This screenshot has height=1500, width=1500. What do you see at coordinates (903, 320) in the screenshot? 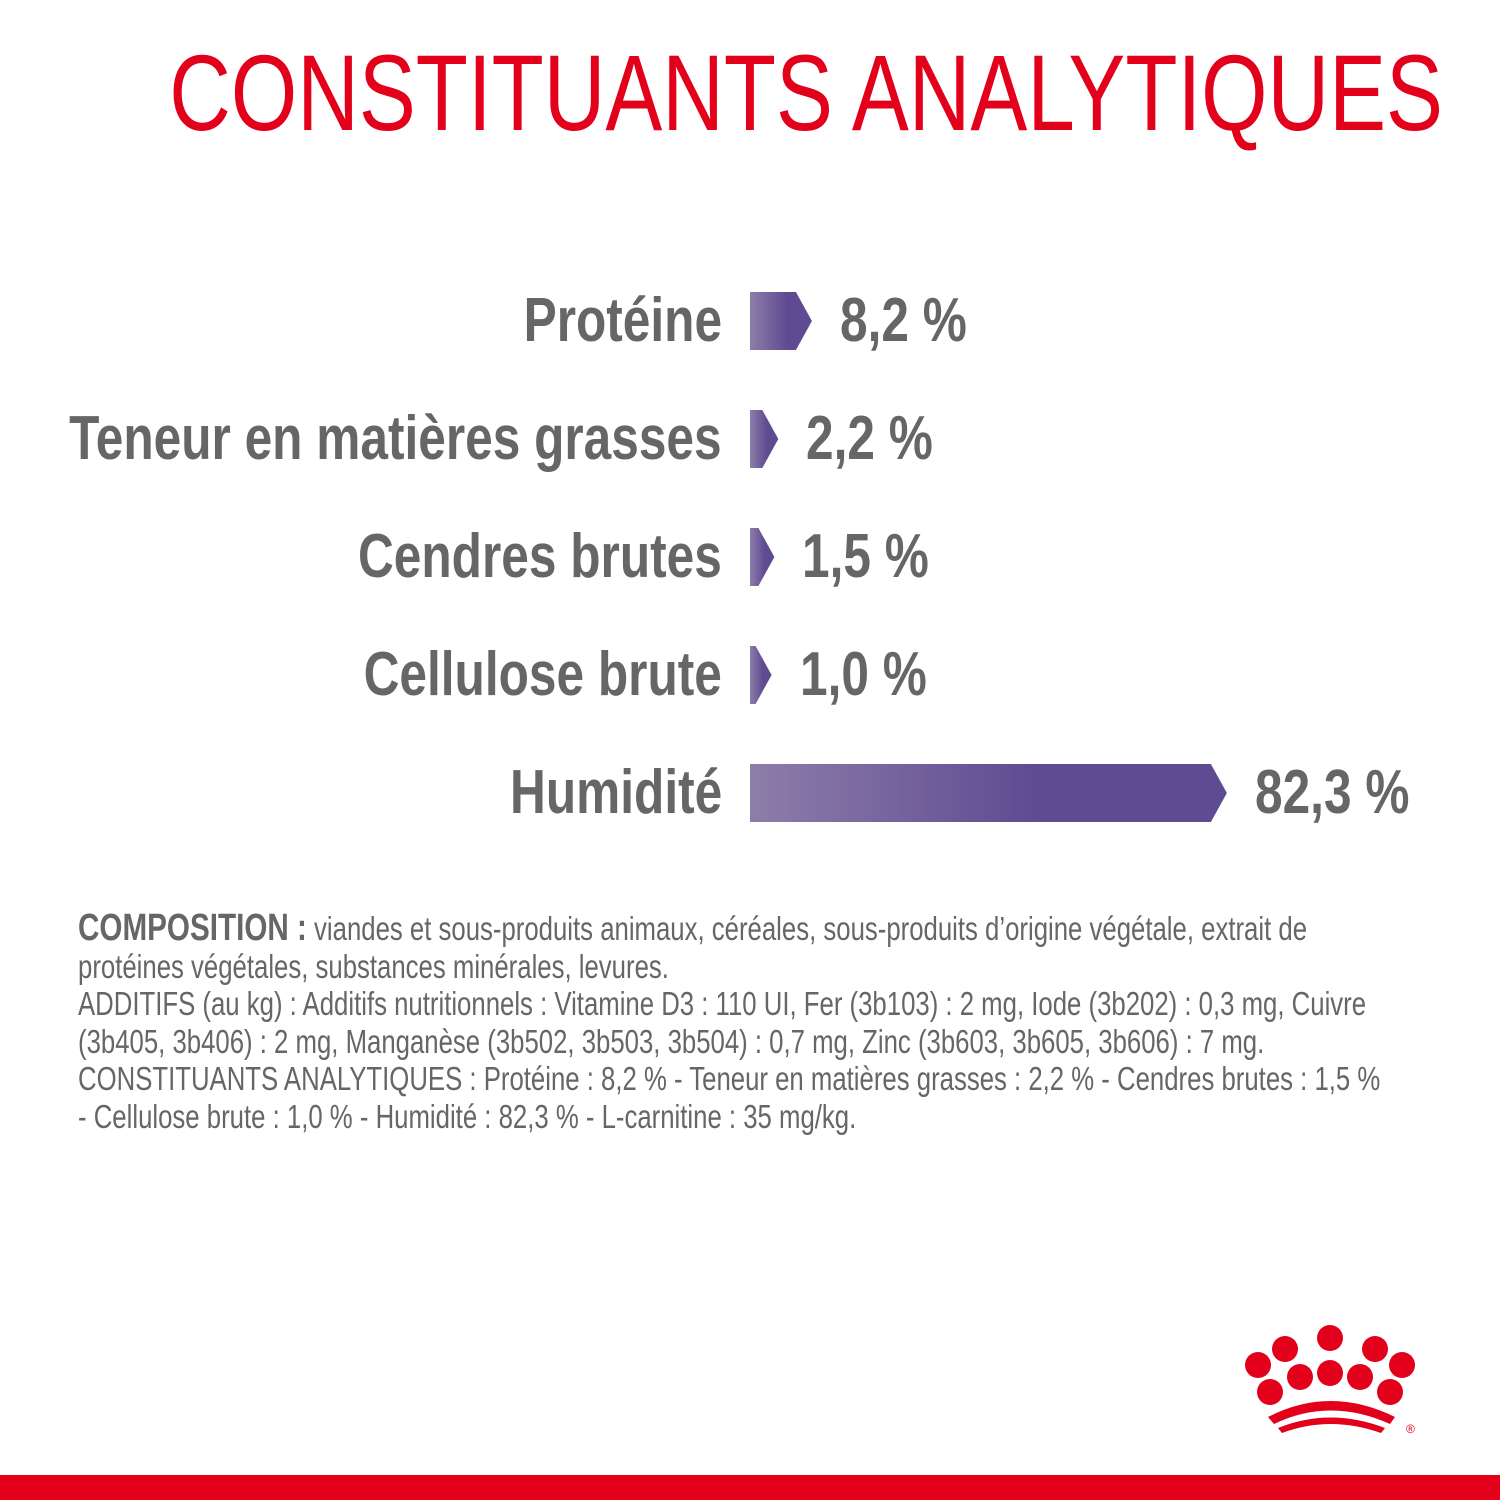
I see `value-label: 8,2 %` at bounding box center [903, 320].